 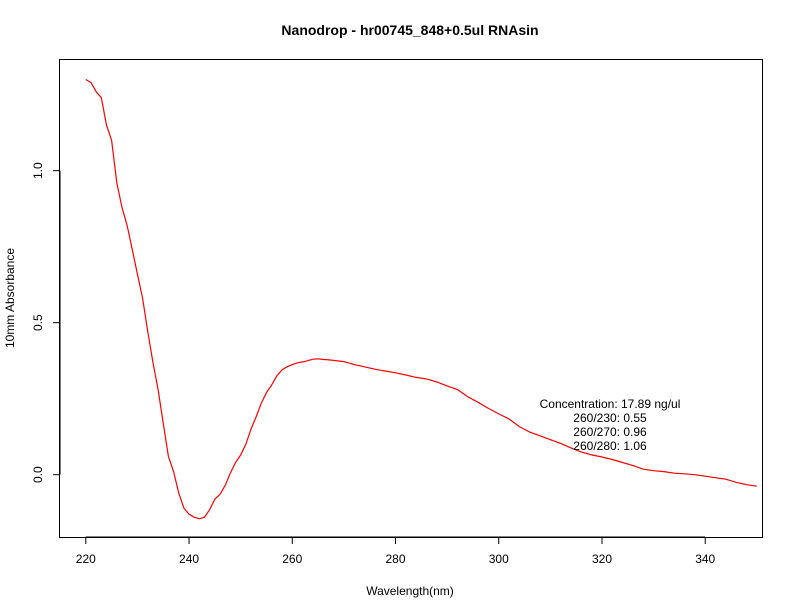 I want to click on x-tick-label: 260, so click(x=292, y=559).